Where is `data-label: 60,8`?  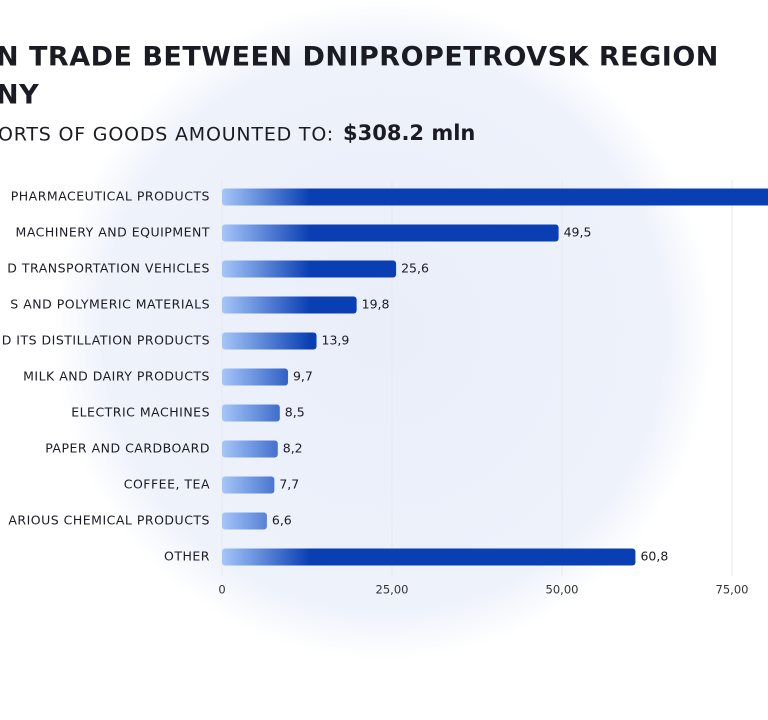 data-label: 60,8 is located at coordinates (654, 556).